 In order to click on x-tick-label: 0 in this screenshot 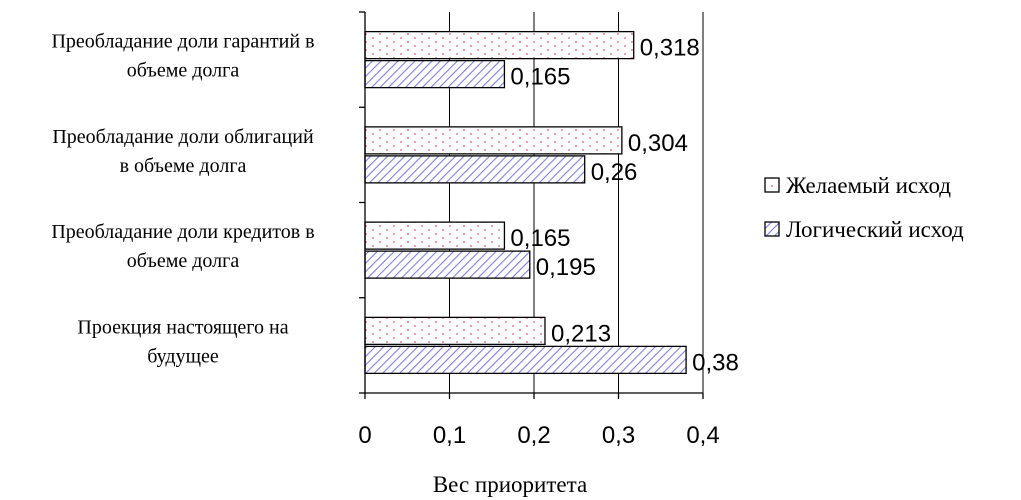, I will do `click(364, 435)`.